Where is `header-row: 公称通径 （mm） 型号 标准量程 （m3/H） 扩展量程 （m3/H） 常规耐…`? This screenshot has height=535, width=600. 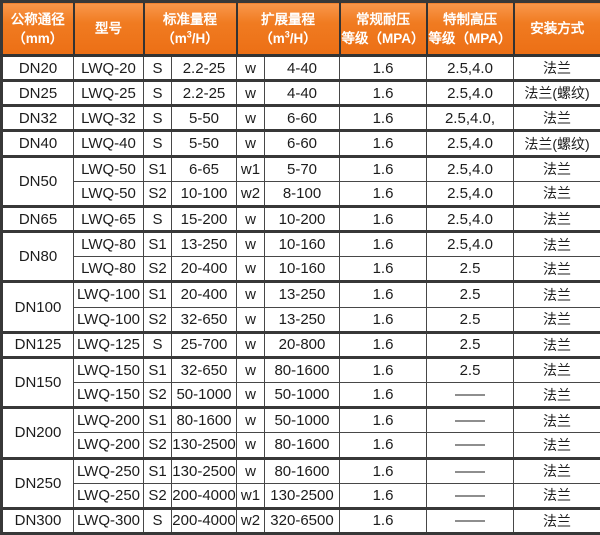 header-row: 公称通径 （mm） 型号 标准量程 （m3/H） 扩展量程 （m3/H） 常规耐… is located at coordinates (300, 28).